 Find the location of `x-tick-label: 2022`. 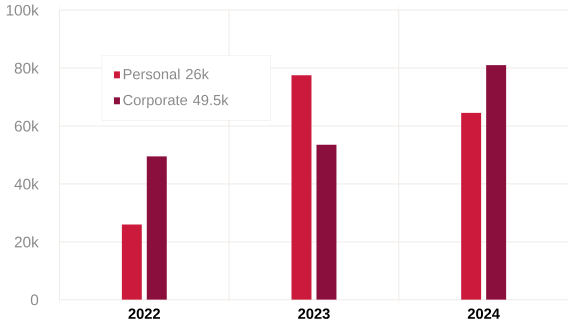

x-tick-label: 2022 is located at coordinates (144, 313).